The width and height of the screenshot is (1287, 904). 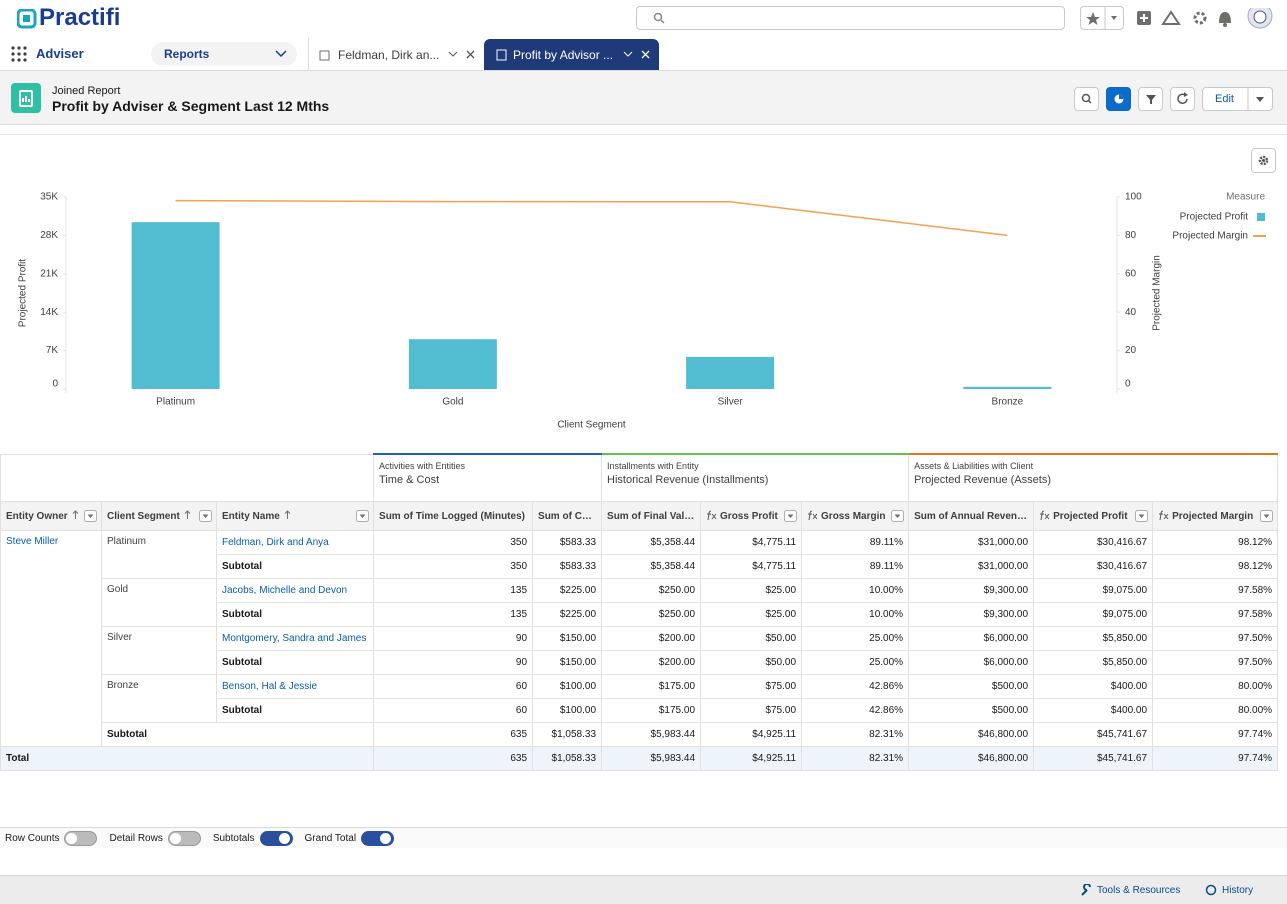 What do you see at coordinates (1229, 890) in the screenshot?
I see `footer-link: History` at bounding box center [1229, 890].